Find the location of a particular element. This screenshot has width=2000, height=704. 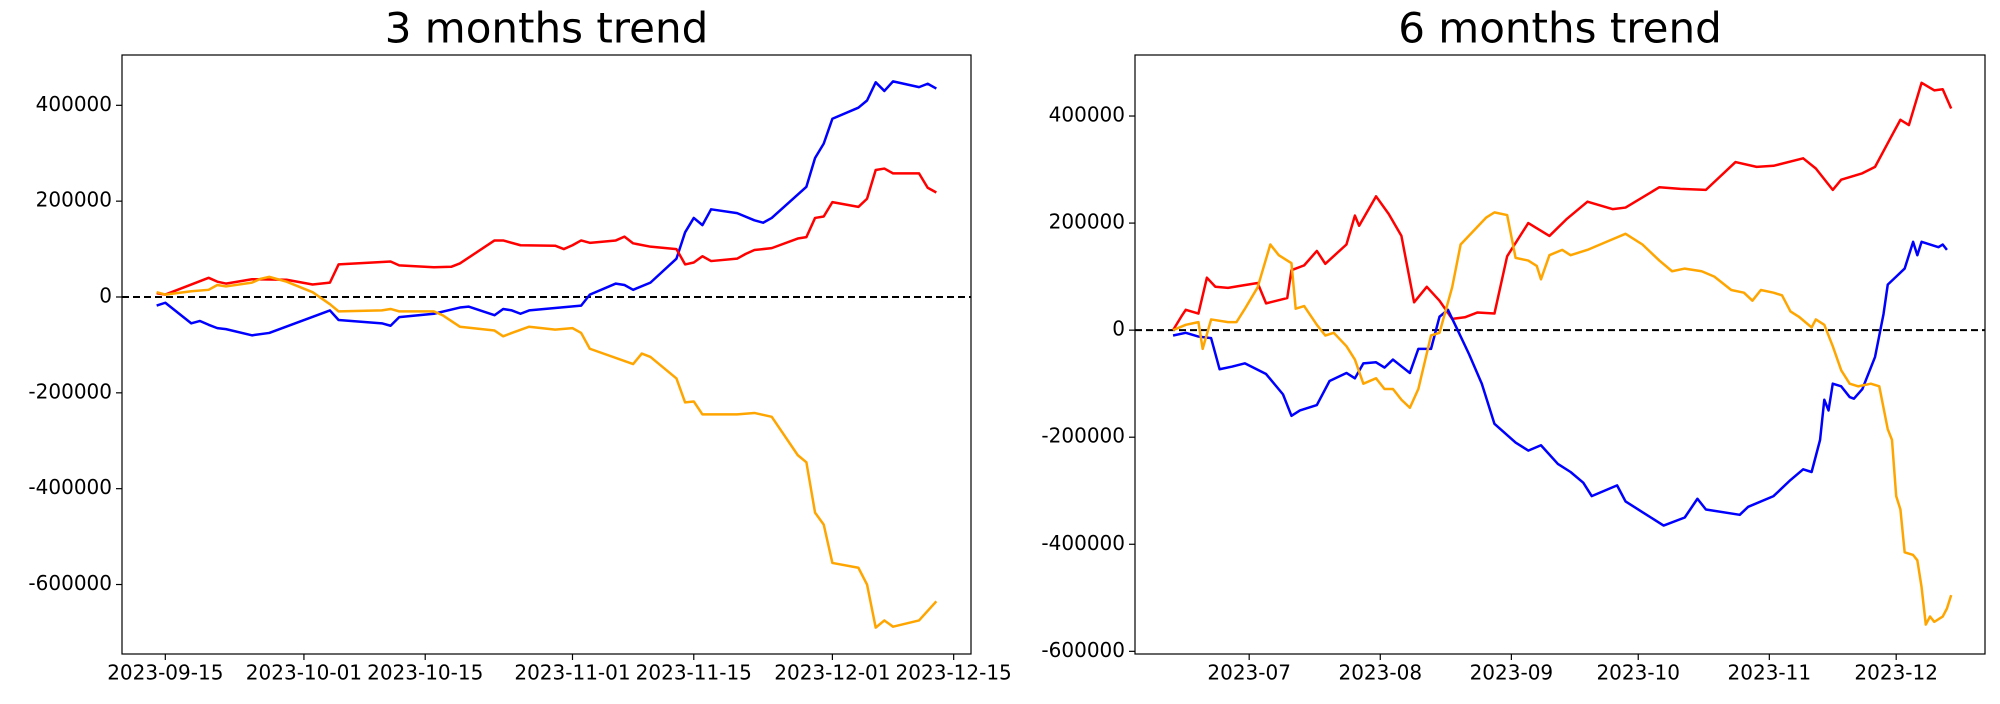

x-tick-label: 2023-08 is located at coordinates (1380, 673).